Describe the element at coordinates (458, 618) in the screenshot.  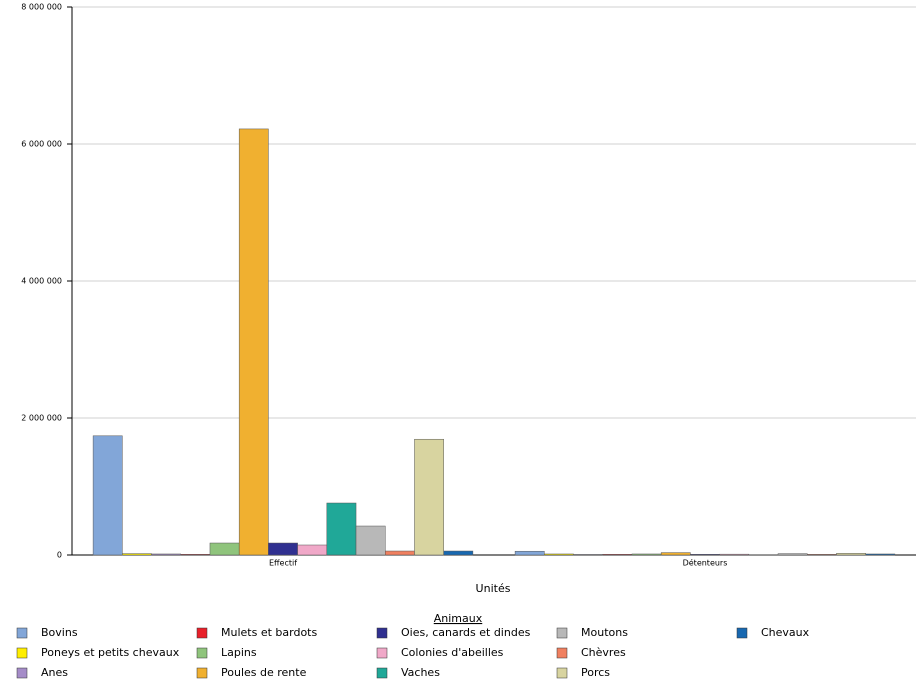
I see `legend-title: Animaux` at that location.